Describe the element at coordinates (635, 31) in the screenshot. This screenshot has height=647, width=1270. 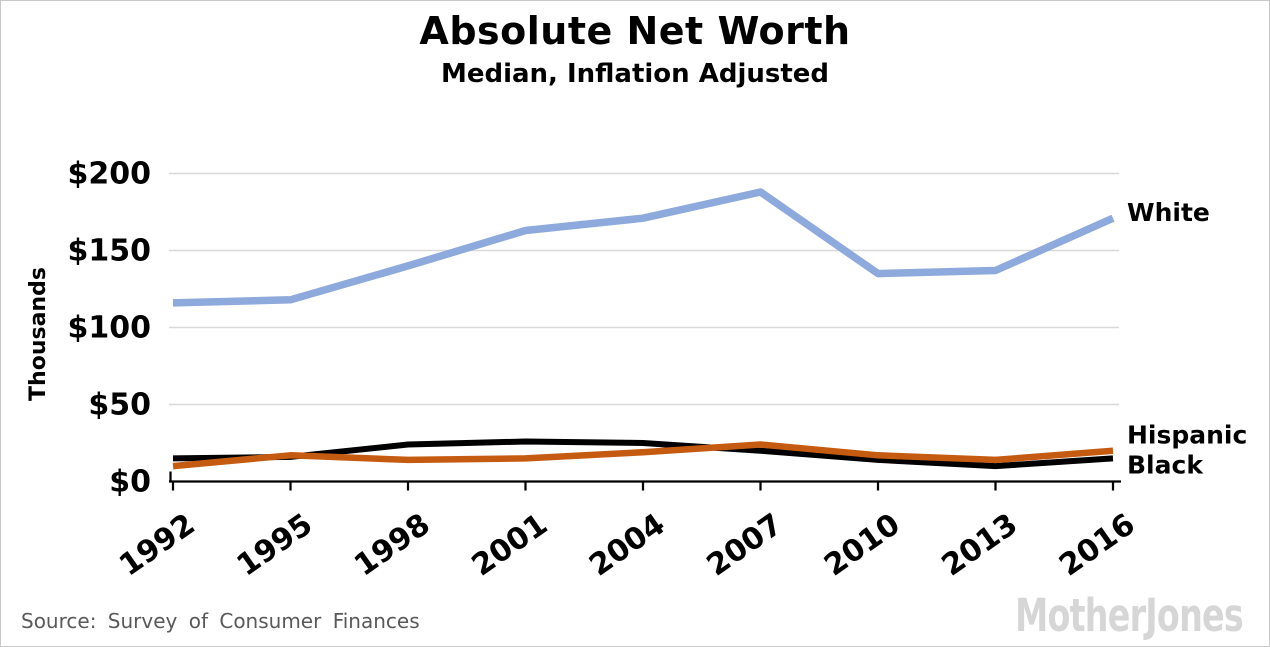
I see `chart-title: Absolute Net Worth` at that location.